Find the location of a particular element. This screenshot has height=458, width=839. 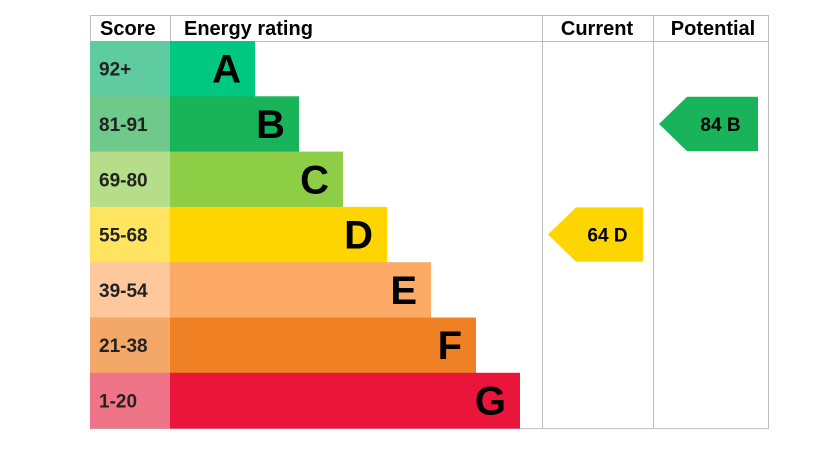

score-cell-b is located at coordinates (130, 124).